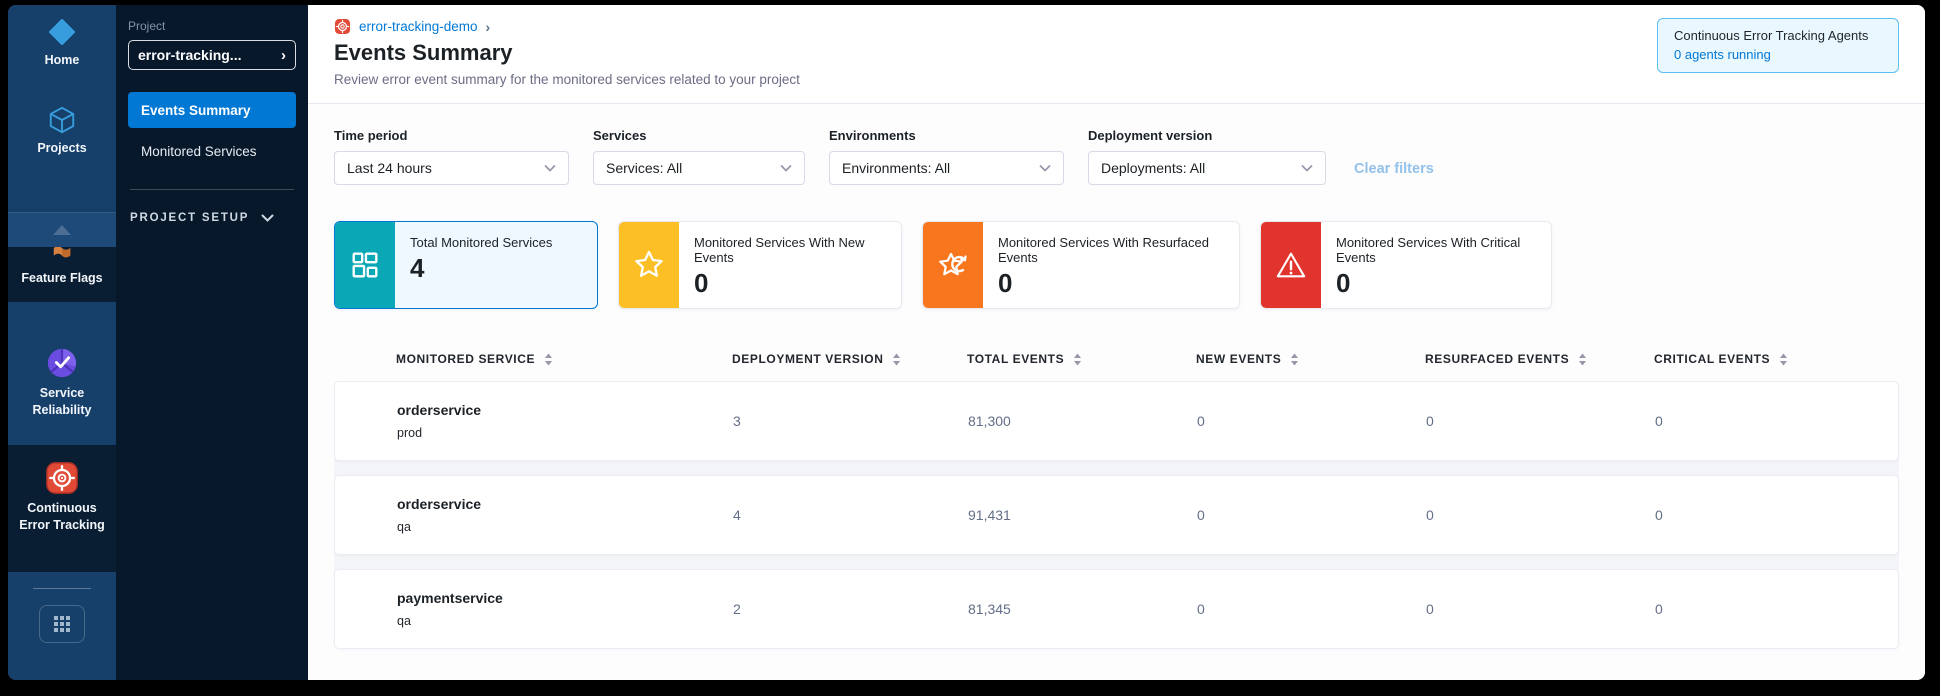 The height and width of the screenshot is (696, 1940). Describe the element at coordinates (1497, 359) in the screenshot. I see `column-label: RESURFACED EVENTS` at that location.